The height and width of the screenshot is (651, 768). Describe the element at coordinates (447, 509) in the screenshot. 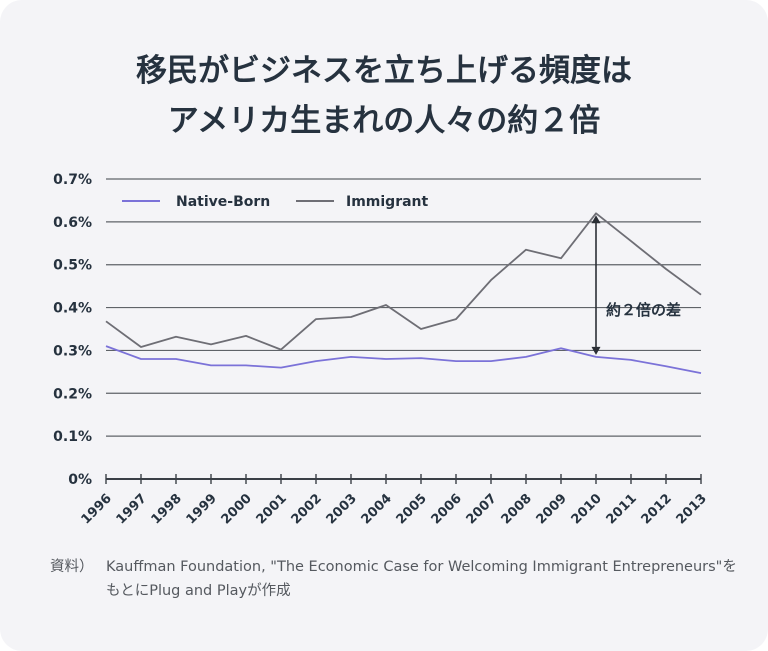

I see `x-tick-label: 2006` at that location.